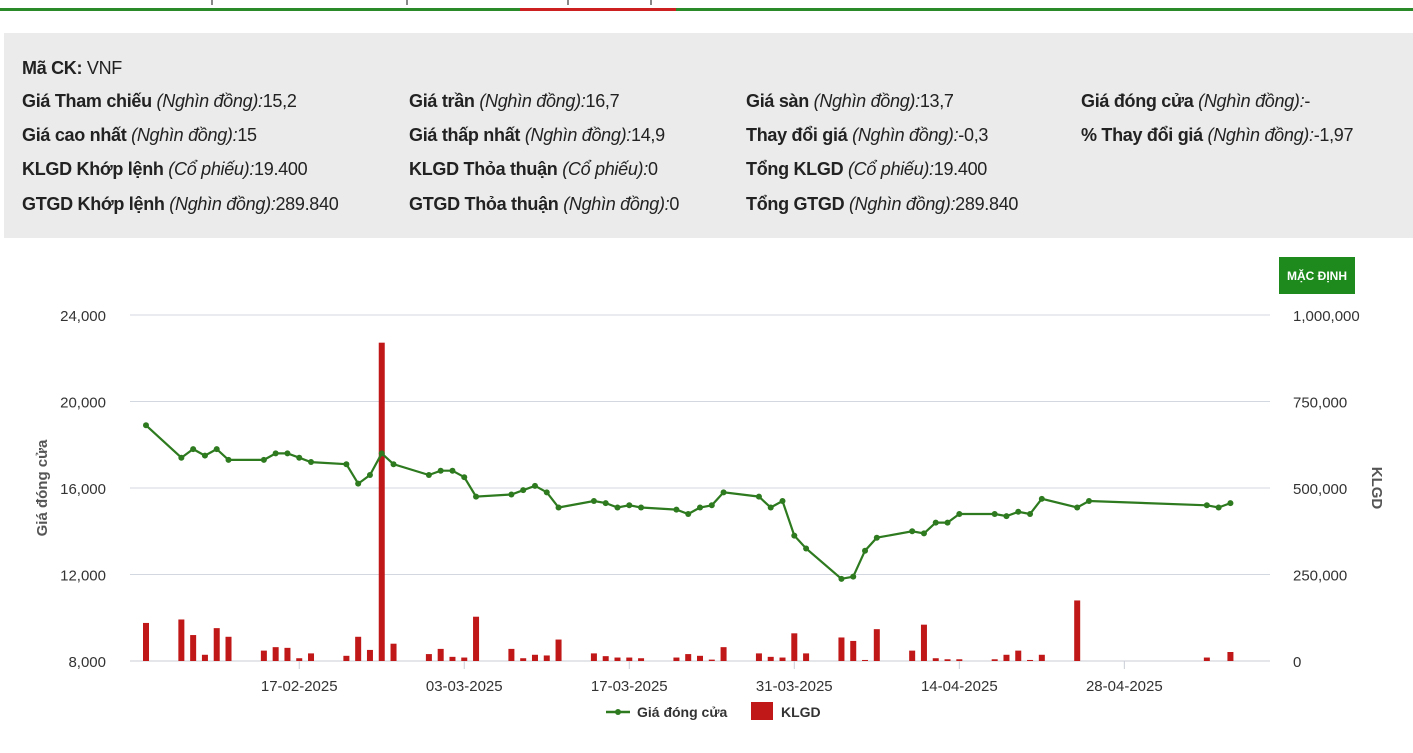 This screenshot has width=1413, height=753. What do you see at coordinates (973, 135) in the screenshot?
I see `info-field-value: -0,3` at bounding box center [973, 135].